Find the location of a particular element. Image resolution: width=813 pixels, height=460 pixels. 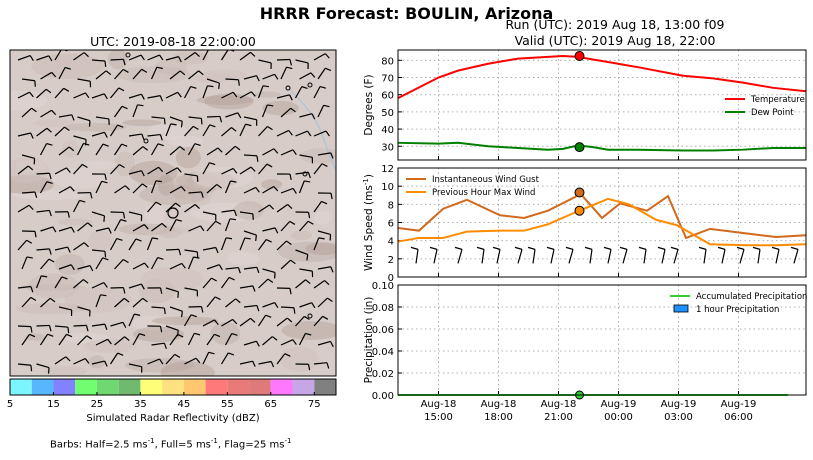

x-tick-label-date: Aug-19 is located at coordinates (739, 404).